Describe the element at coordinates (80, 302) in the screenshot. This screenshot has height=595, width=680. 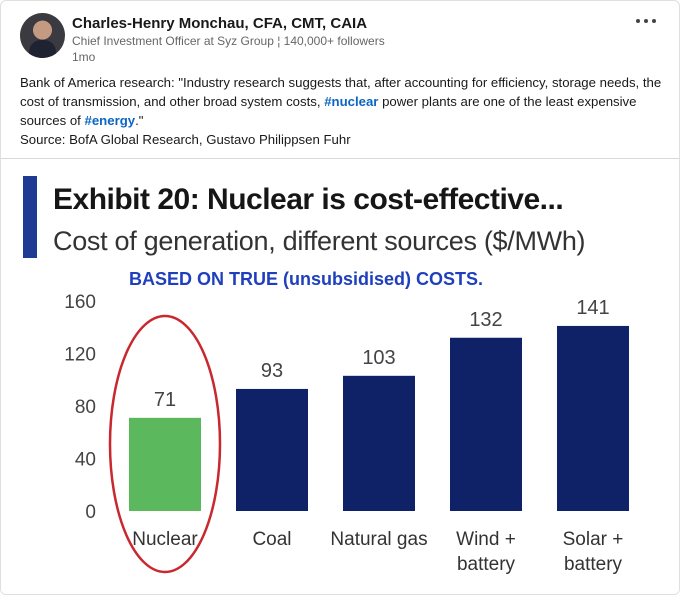
I see `y-tick-label: 160` at that location.